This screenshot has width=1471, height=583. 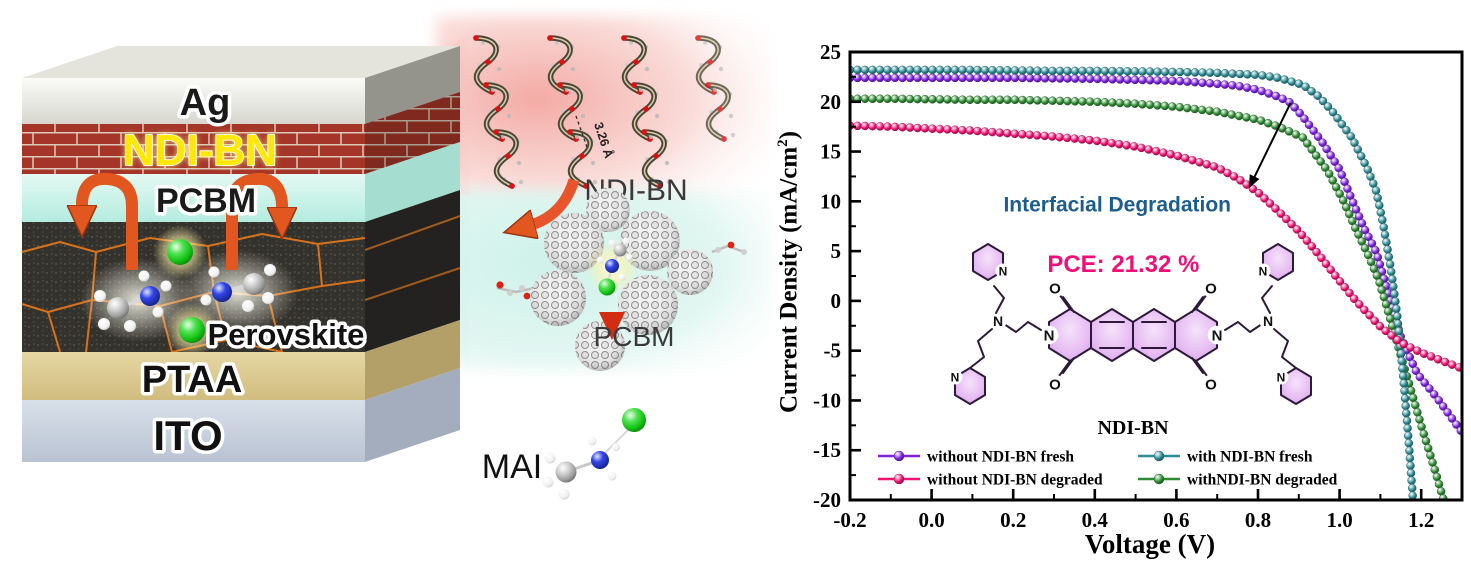 I want to click on structure-name-label: NDI-BN, so click(x=1133, y=428).